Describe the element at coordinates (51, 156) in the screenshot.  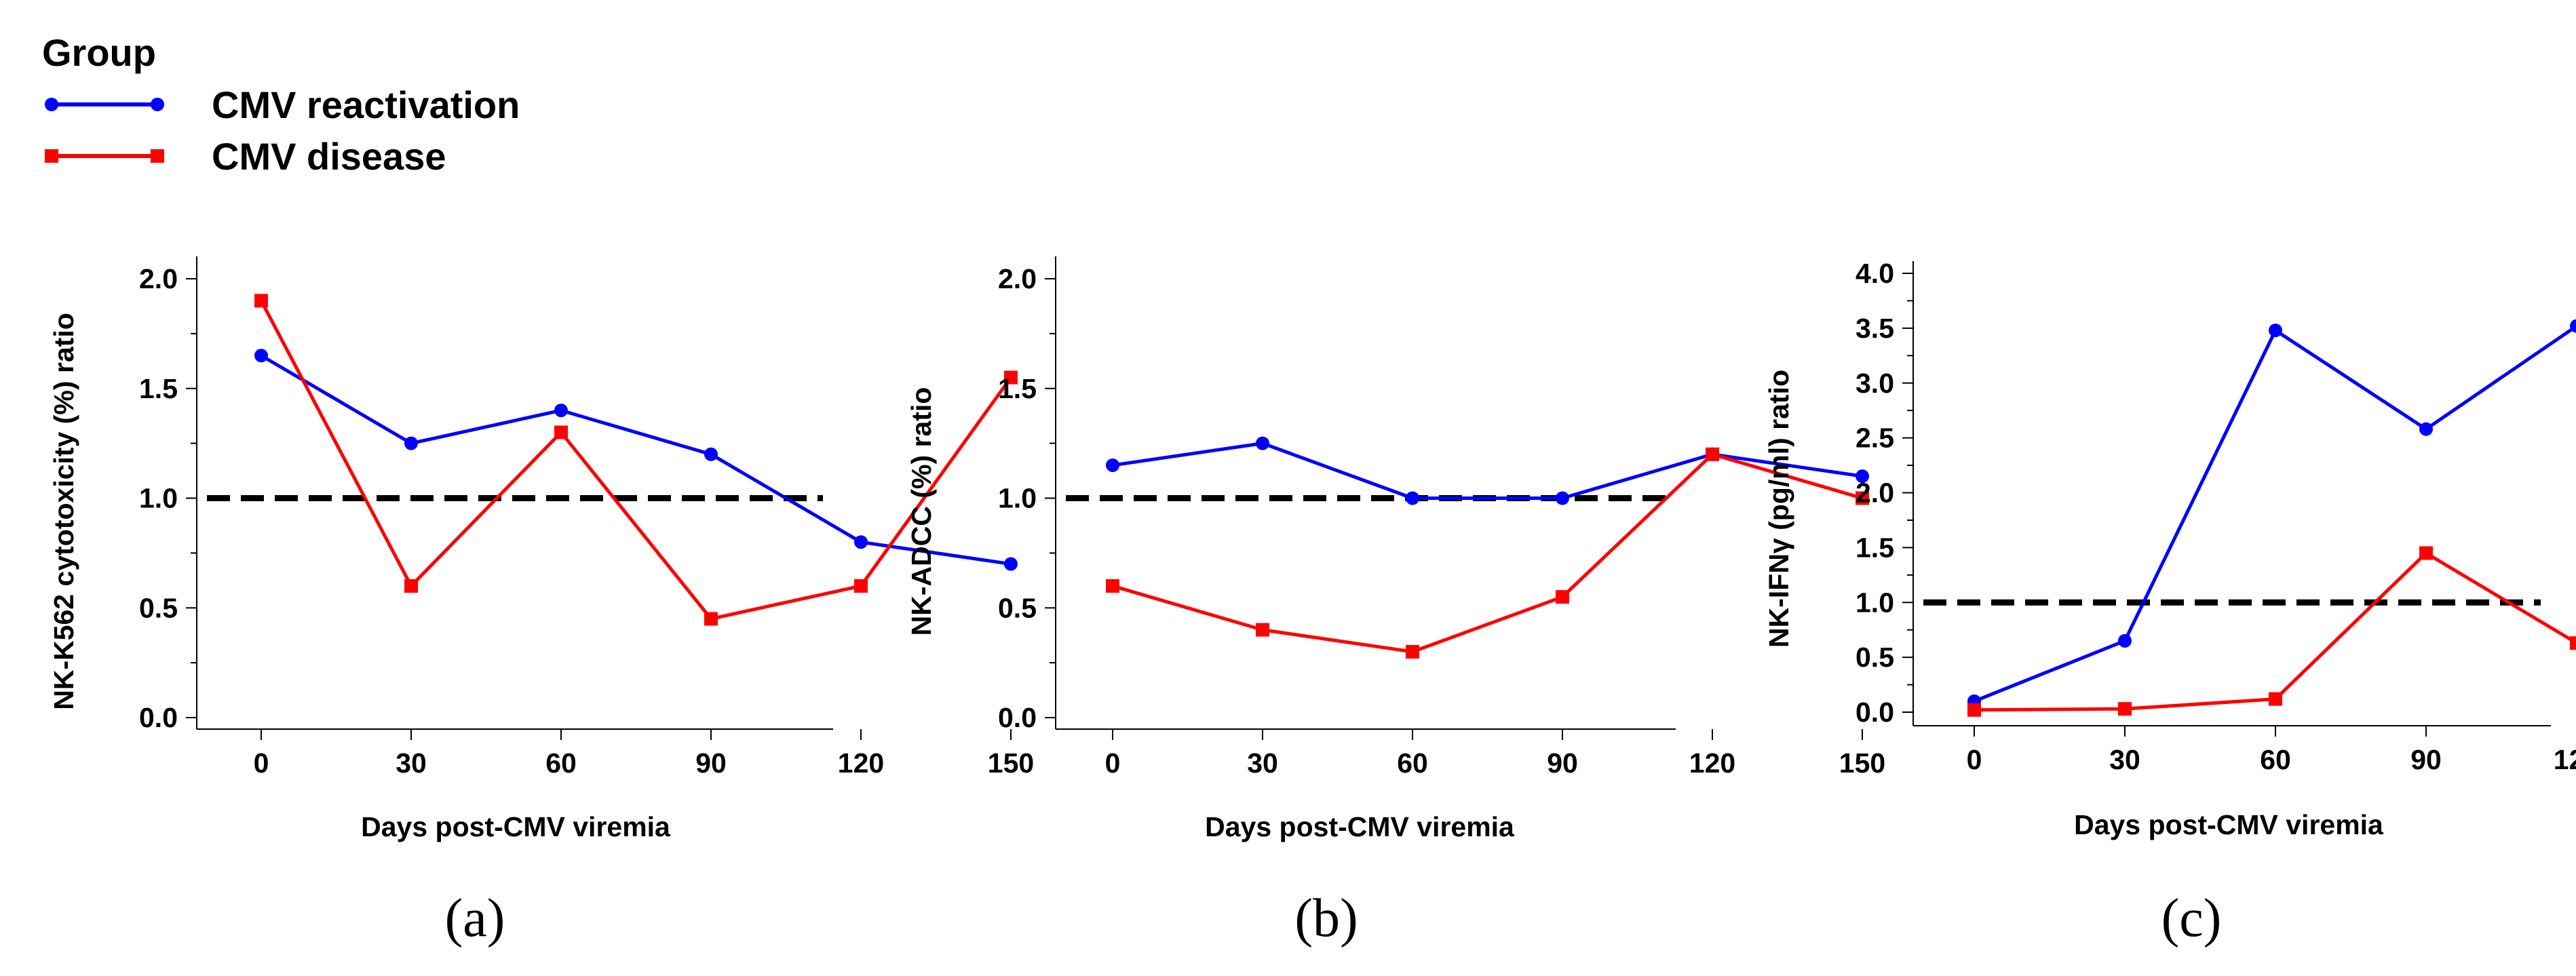
I see `legend-marker-cmv-disease-start` at that location.